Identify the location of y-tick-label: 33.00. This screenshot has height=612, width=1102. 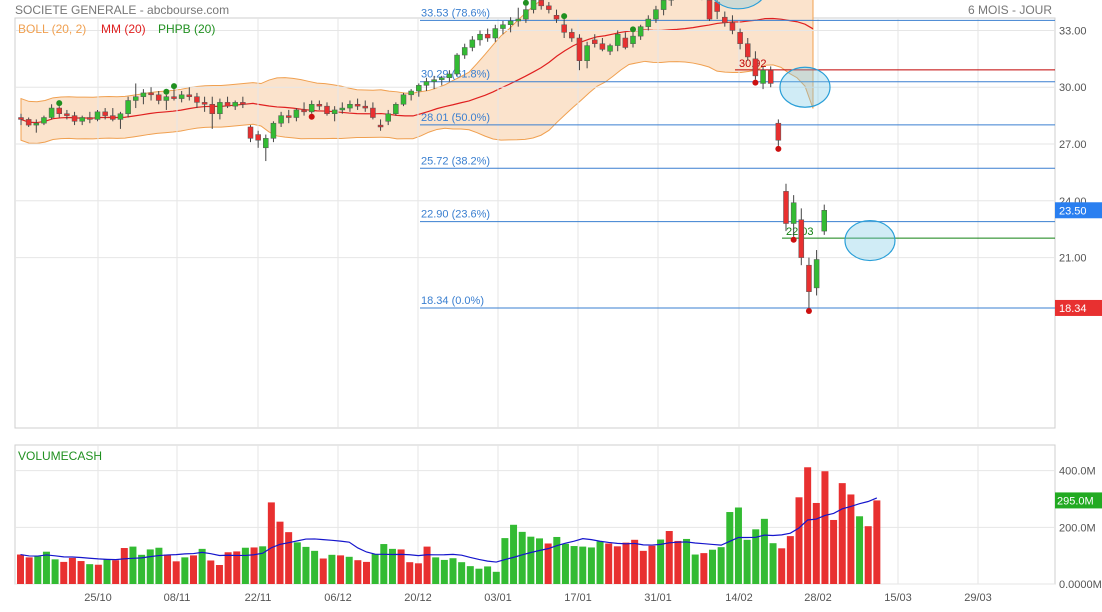
(1073, 31).